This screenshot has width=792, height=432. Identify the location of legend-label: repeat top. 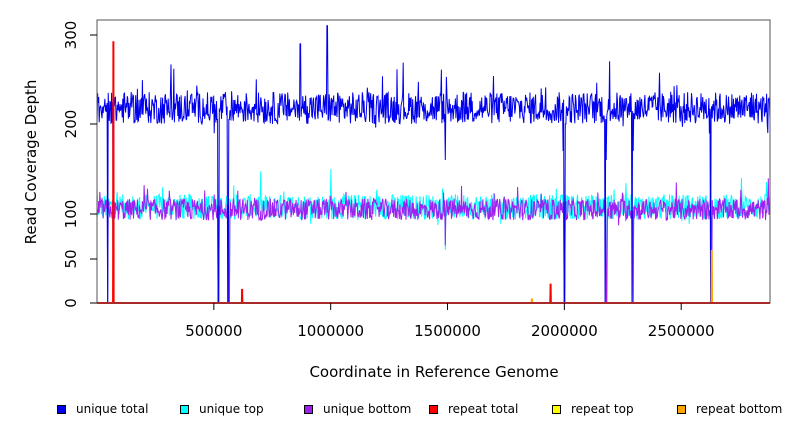
(602, 409).